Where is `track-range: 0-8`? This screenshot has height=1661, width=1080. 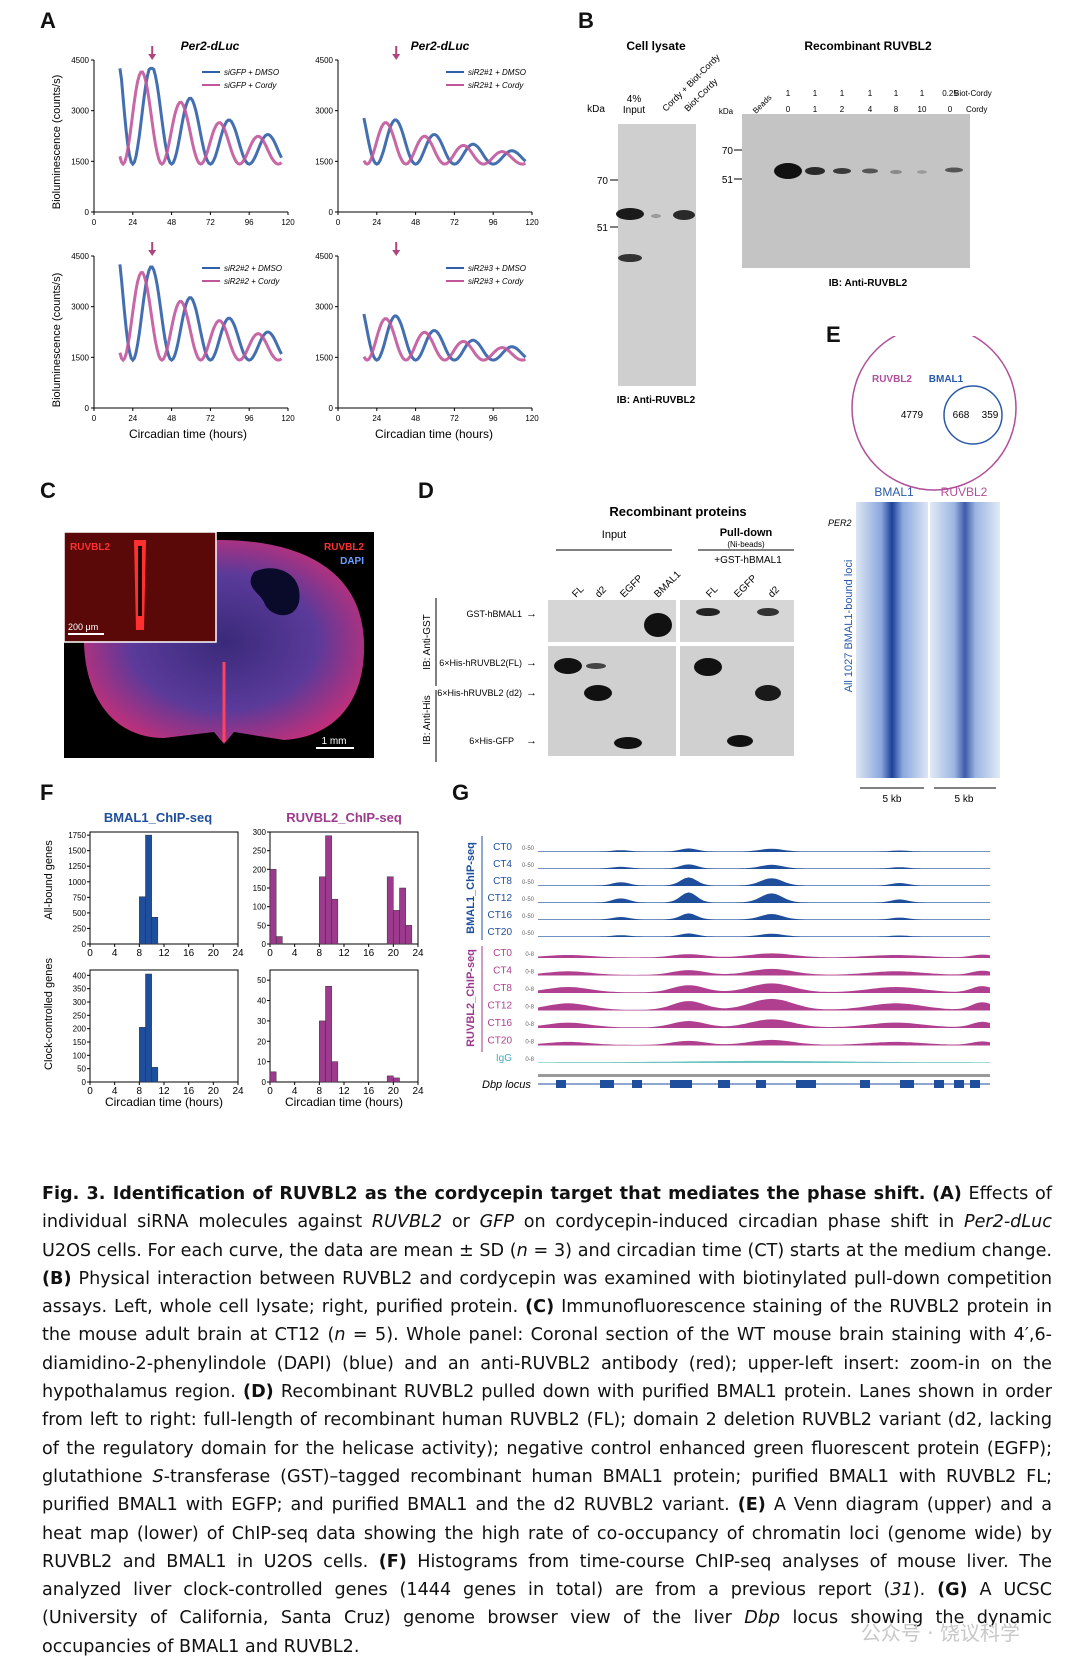 track-range: 0-8 is located at coordinates (529, 1025).